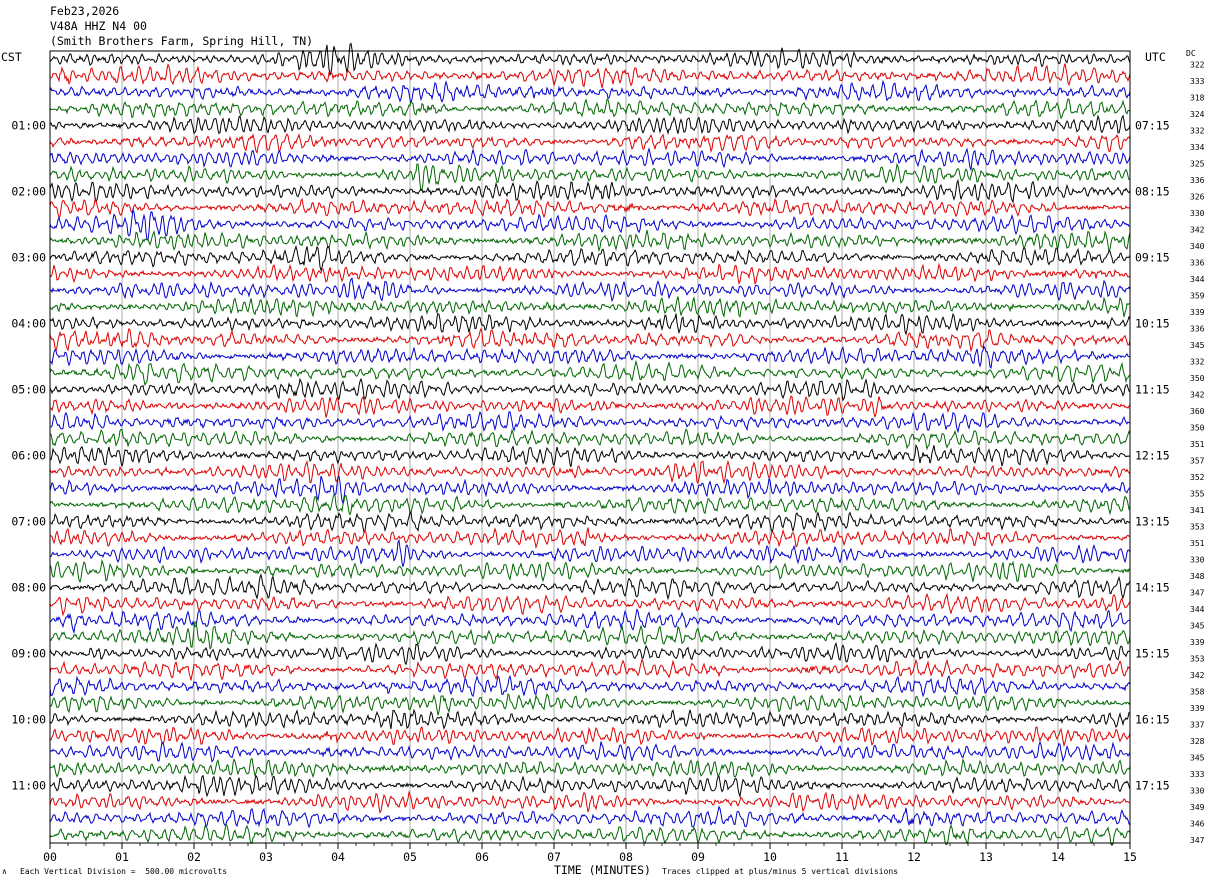 The image size is (1210, 886). I want to click on left-hour-label: 08:00, so click(28, 587).